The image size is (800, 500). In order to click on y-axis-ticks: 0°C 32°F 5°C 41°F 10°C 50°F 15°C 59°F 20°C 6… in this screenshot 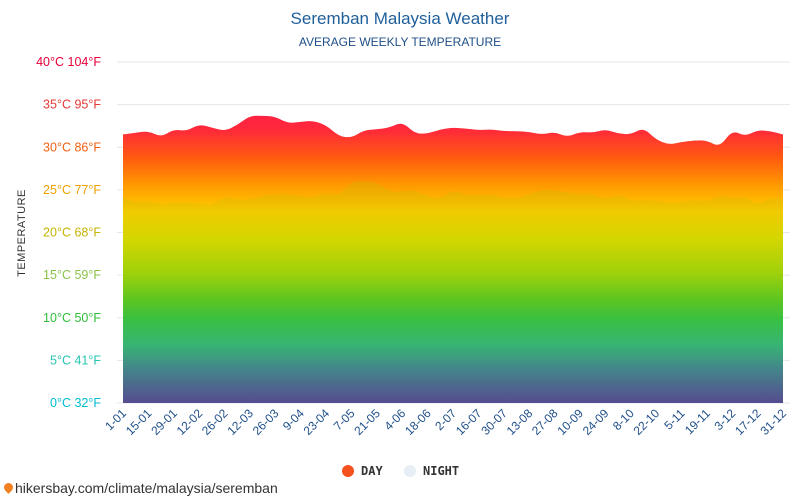, I will do `click(68, 232)`.